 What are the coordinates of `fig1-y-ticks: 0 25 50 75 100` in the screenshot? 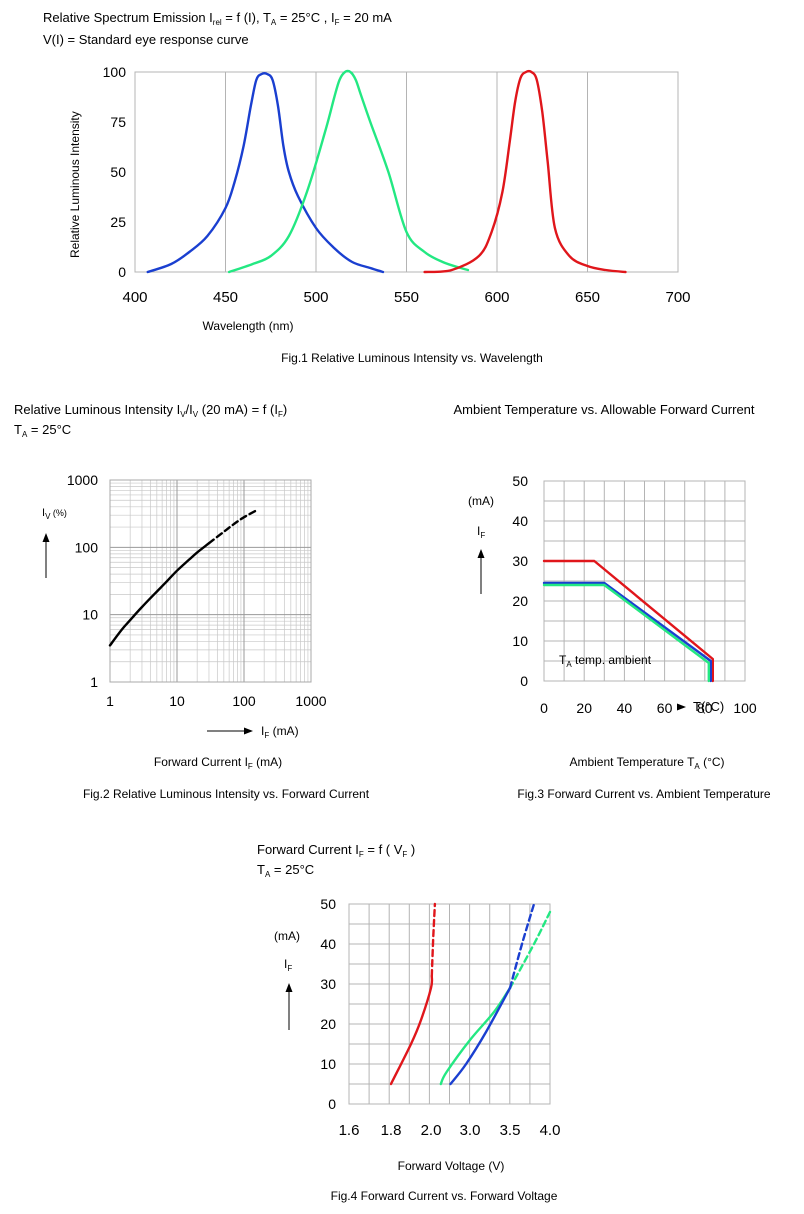 It's located at (115, 172).